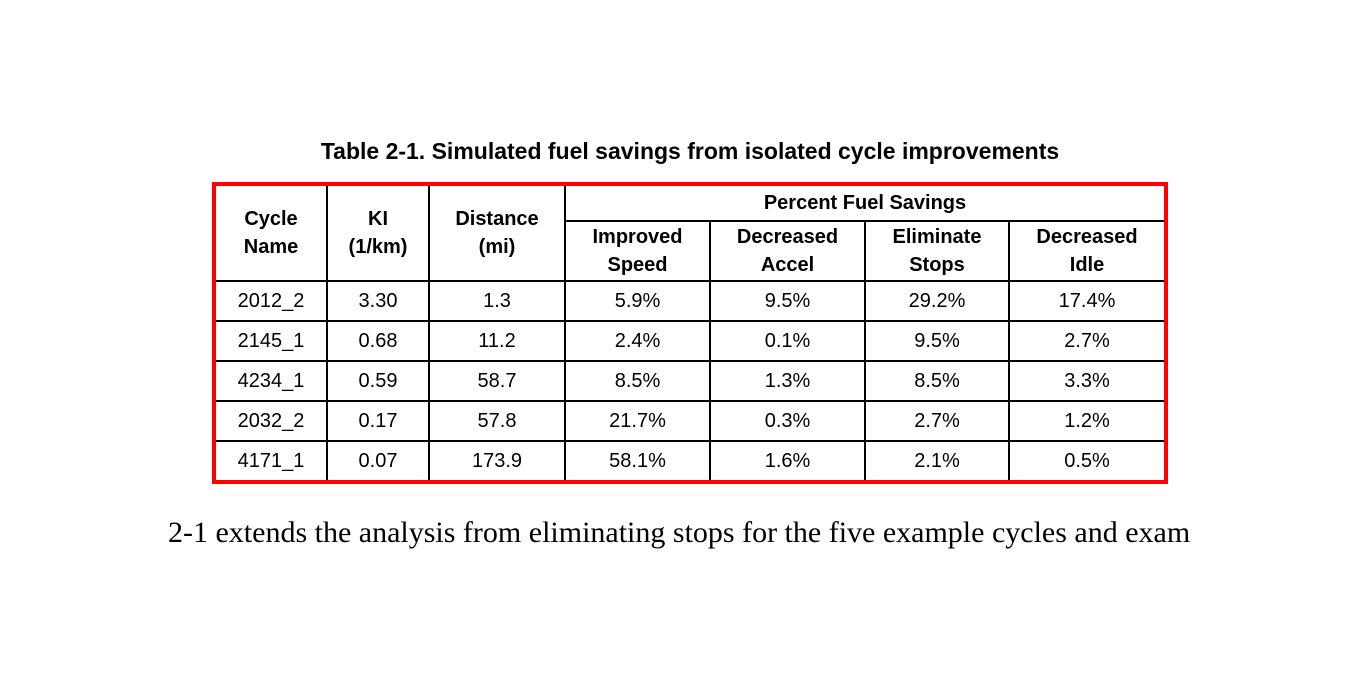  What do you see at coordinates (378, 460) in the screenshot?
I see `cell-ki: 0.07` at bounding box center [378, 460].